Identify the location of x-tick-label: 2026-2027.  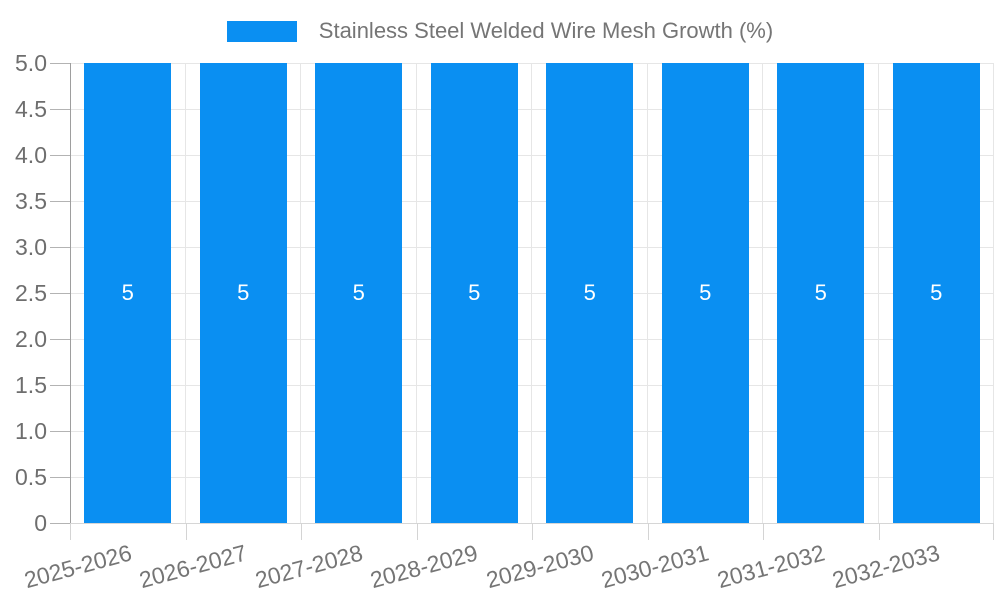
(193, 566).